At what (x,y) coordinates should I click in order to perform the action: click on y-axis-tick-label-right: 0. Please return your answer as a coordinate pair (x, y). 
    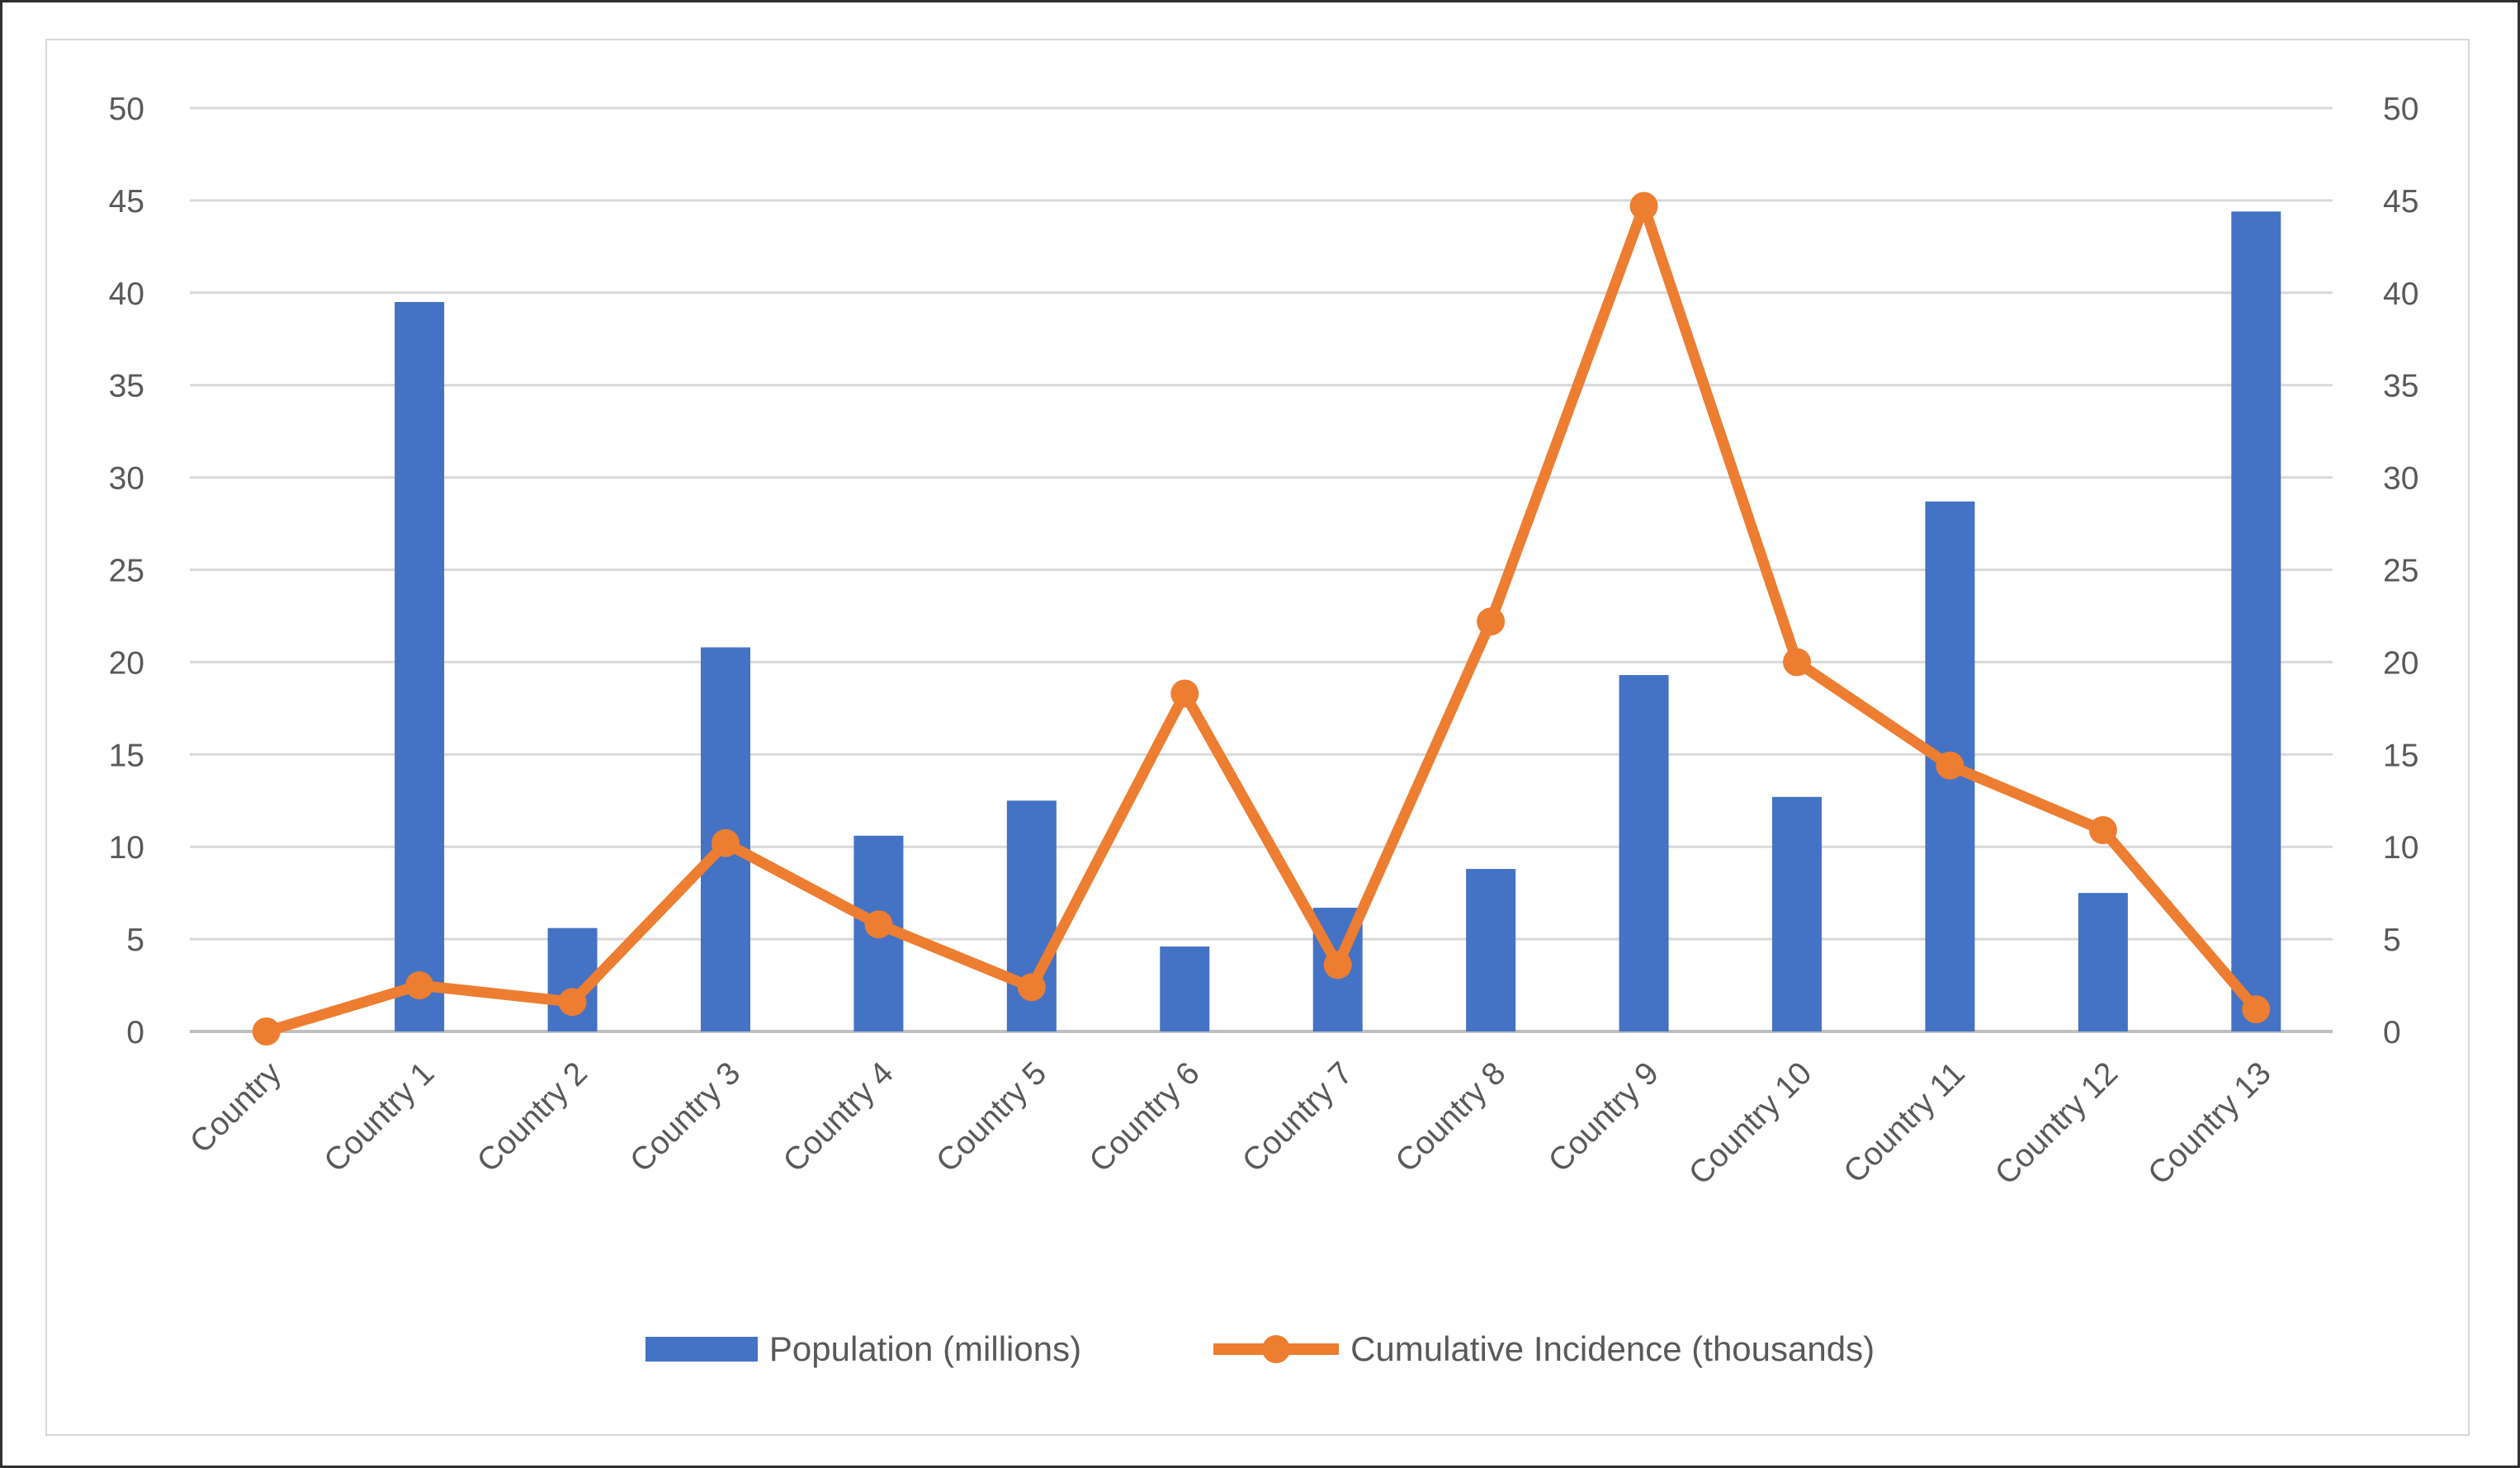
    Looking at the image, I should click on (2392, 1032).